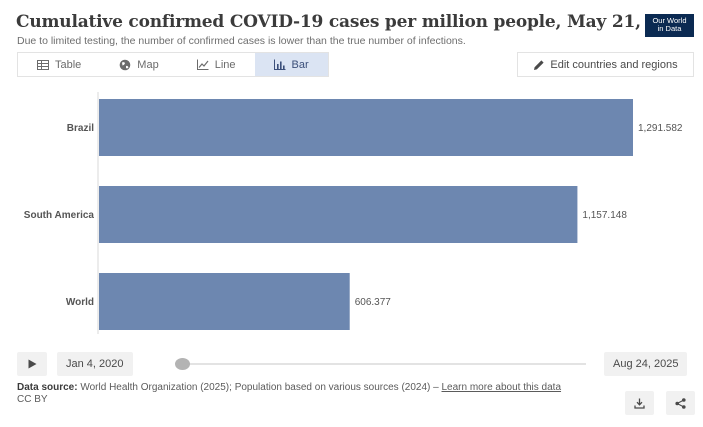  I want to click on value-label: 1,157.148, so click(604, 215).